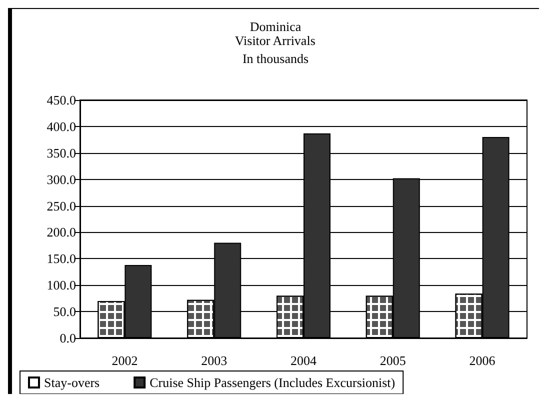  What do you see at coordinates (125, 360) in the screenshot?
I see `x-tick-label: 2002` at bounding box center [125, 360].